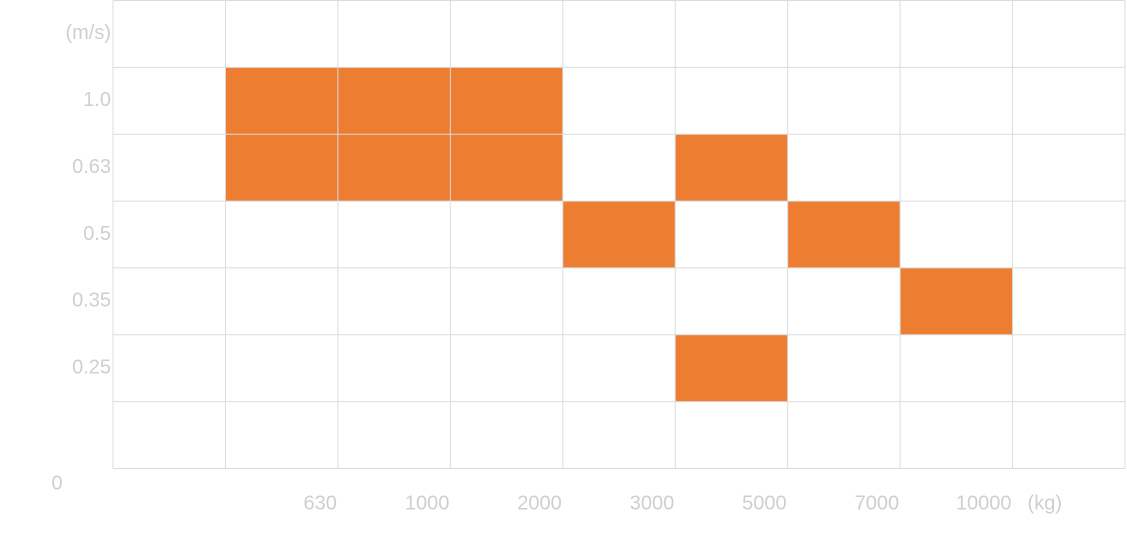 The height and width of the screenshot is (536, 1127). What do you see at coordinates (984, 503) in the screenshot?
I see `x-label: 10000` at bounding box center [984, 503].